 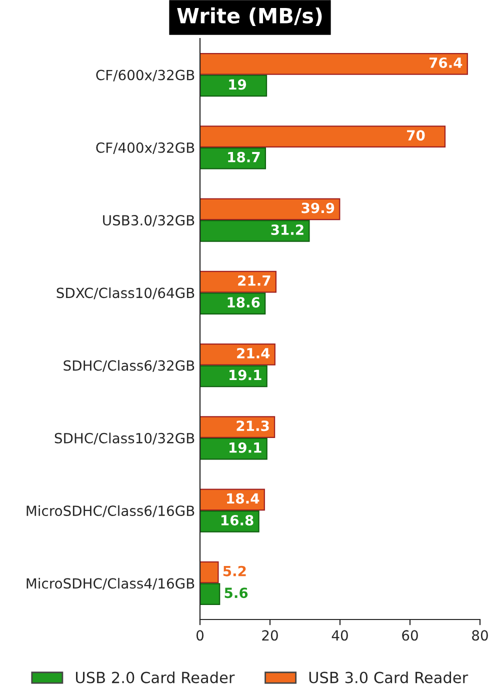 I want to click on data-label: 18.7, so click(x=244, y=157).